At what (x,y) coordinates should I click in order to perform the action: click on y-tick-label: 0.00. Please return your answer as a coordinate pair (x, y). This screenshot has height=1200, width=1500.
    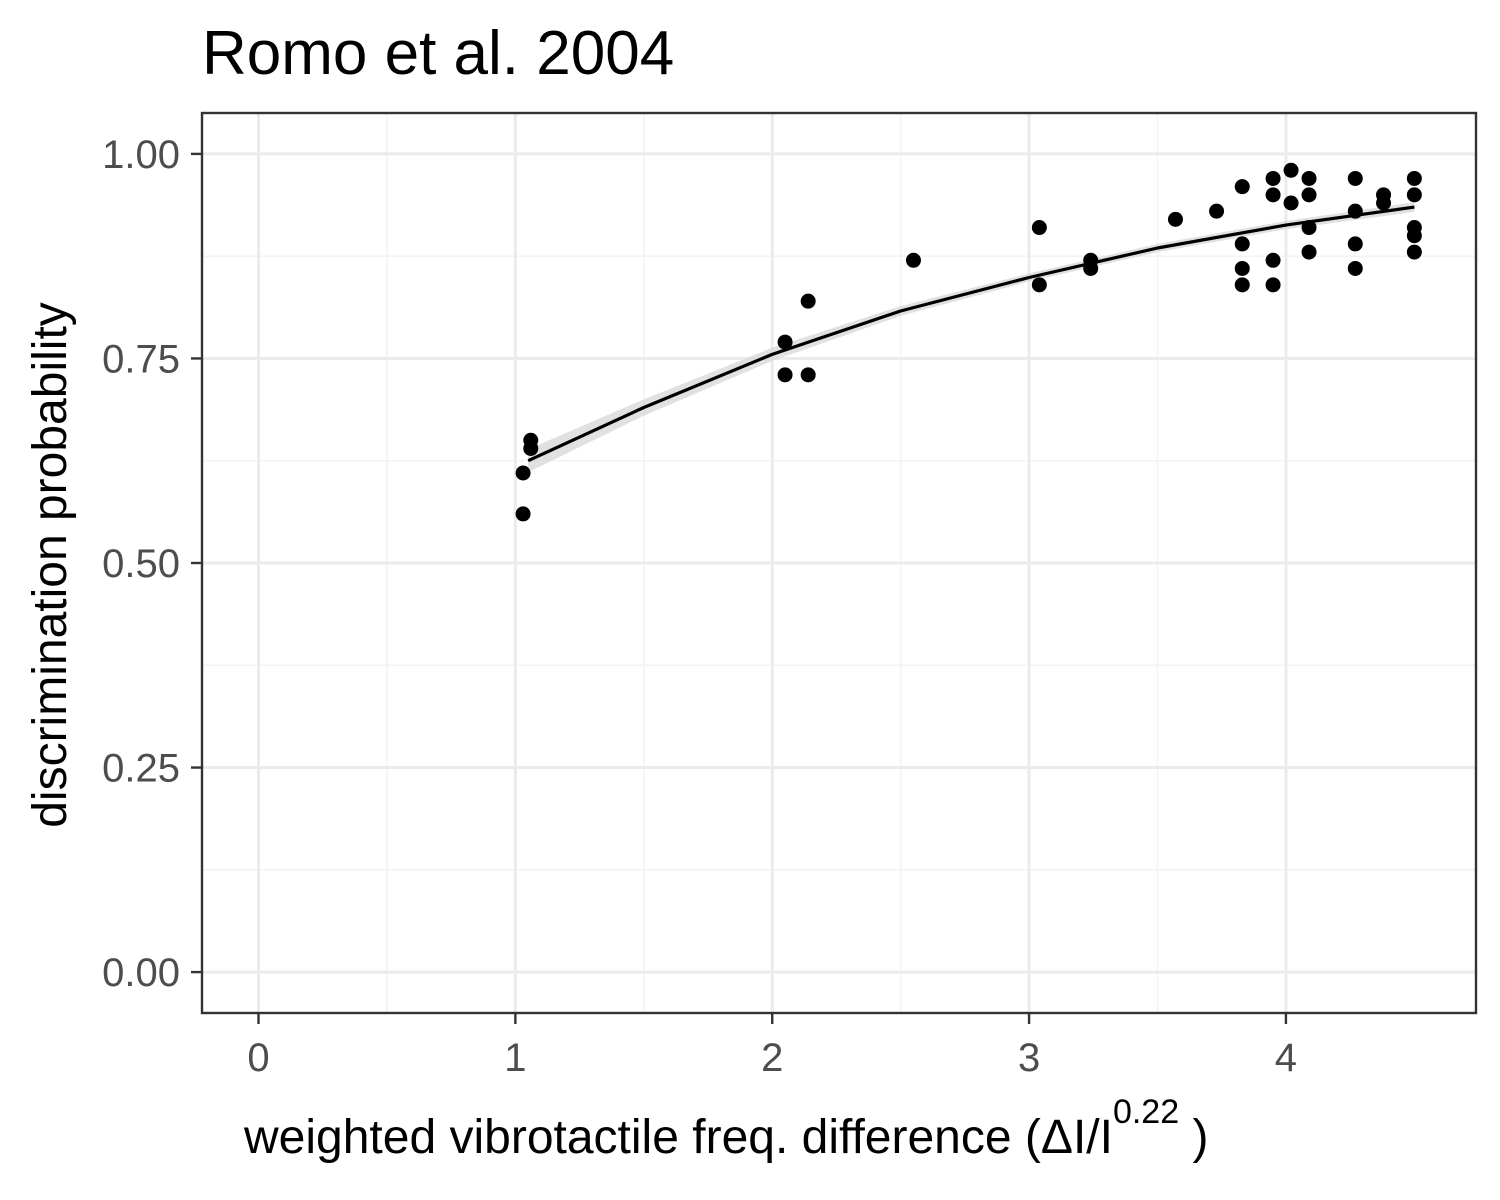
    Looking at the image, I should click on (141, 973).